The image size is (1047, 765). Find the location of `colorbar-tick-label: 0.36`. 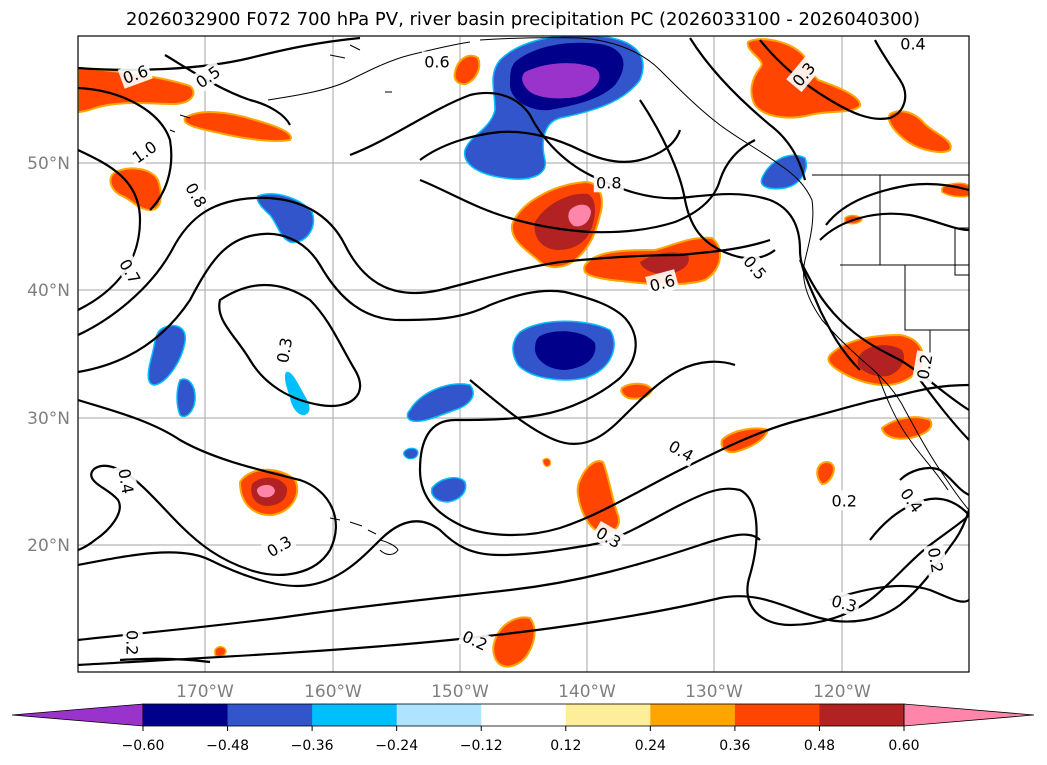

colorbar-tick-label: 0.36 is located at coordinates (734, 746).